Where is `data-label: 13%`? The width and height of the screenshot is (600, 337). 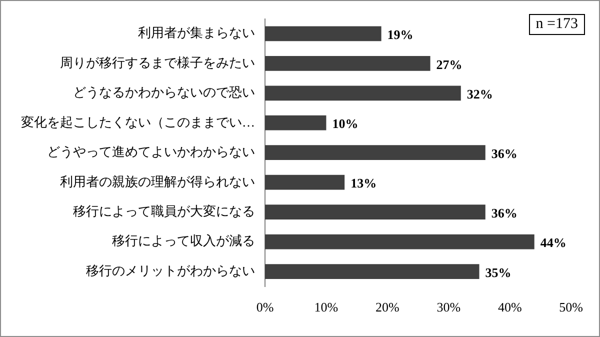 data-label: 13% is located at coordinates (363, 183).